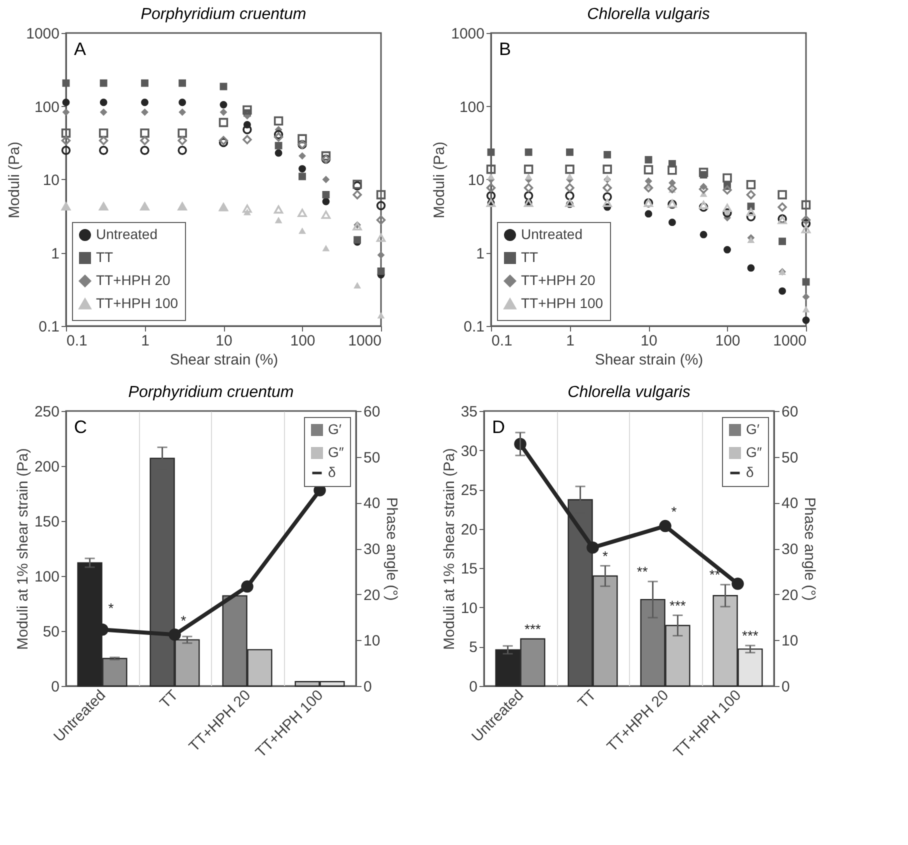  I want to click on y-tick-label: 35, so click(469, 412).